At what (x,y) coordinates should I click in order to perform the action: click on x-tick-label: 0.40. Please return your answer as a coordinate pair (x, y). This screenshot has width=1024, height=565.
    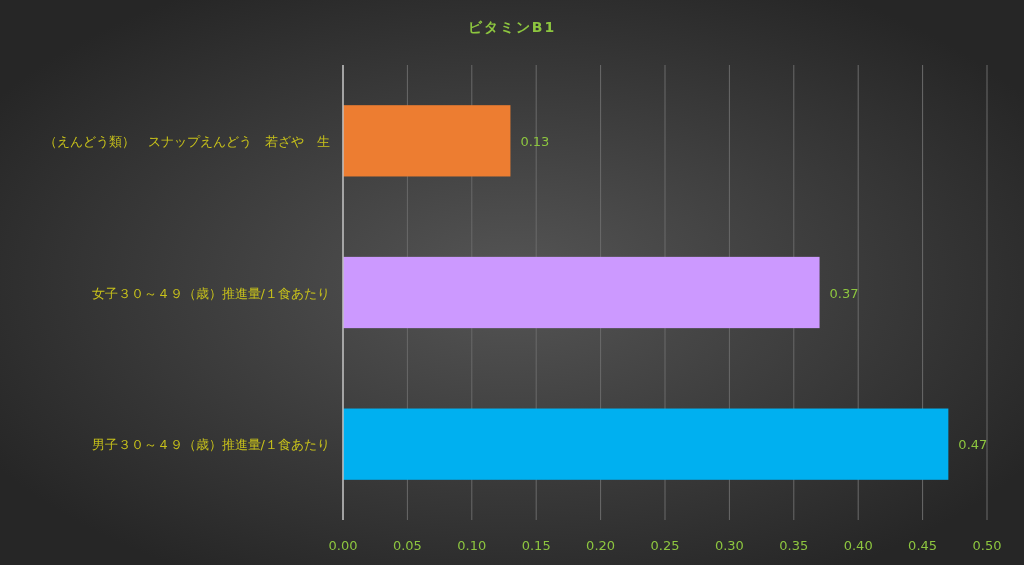
    Looking at the image, I should click on (858, 545).